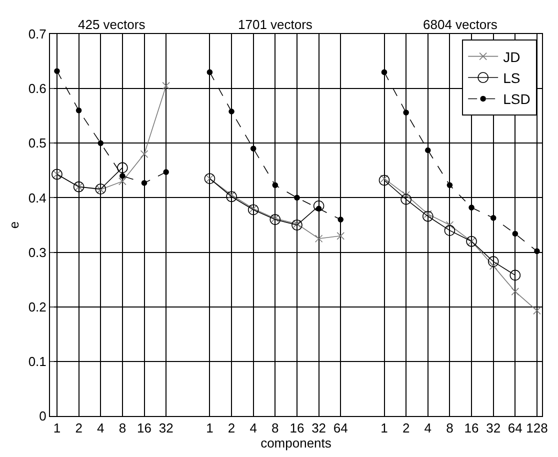 This screenshot has width=558, height=457. Describe the element at coordinates (511, 56) in the screenshot. I see `legend-label: JD` at that location.